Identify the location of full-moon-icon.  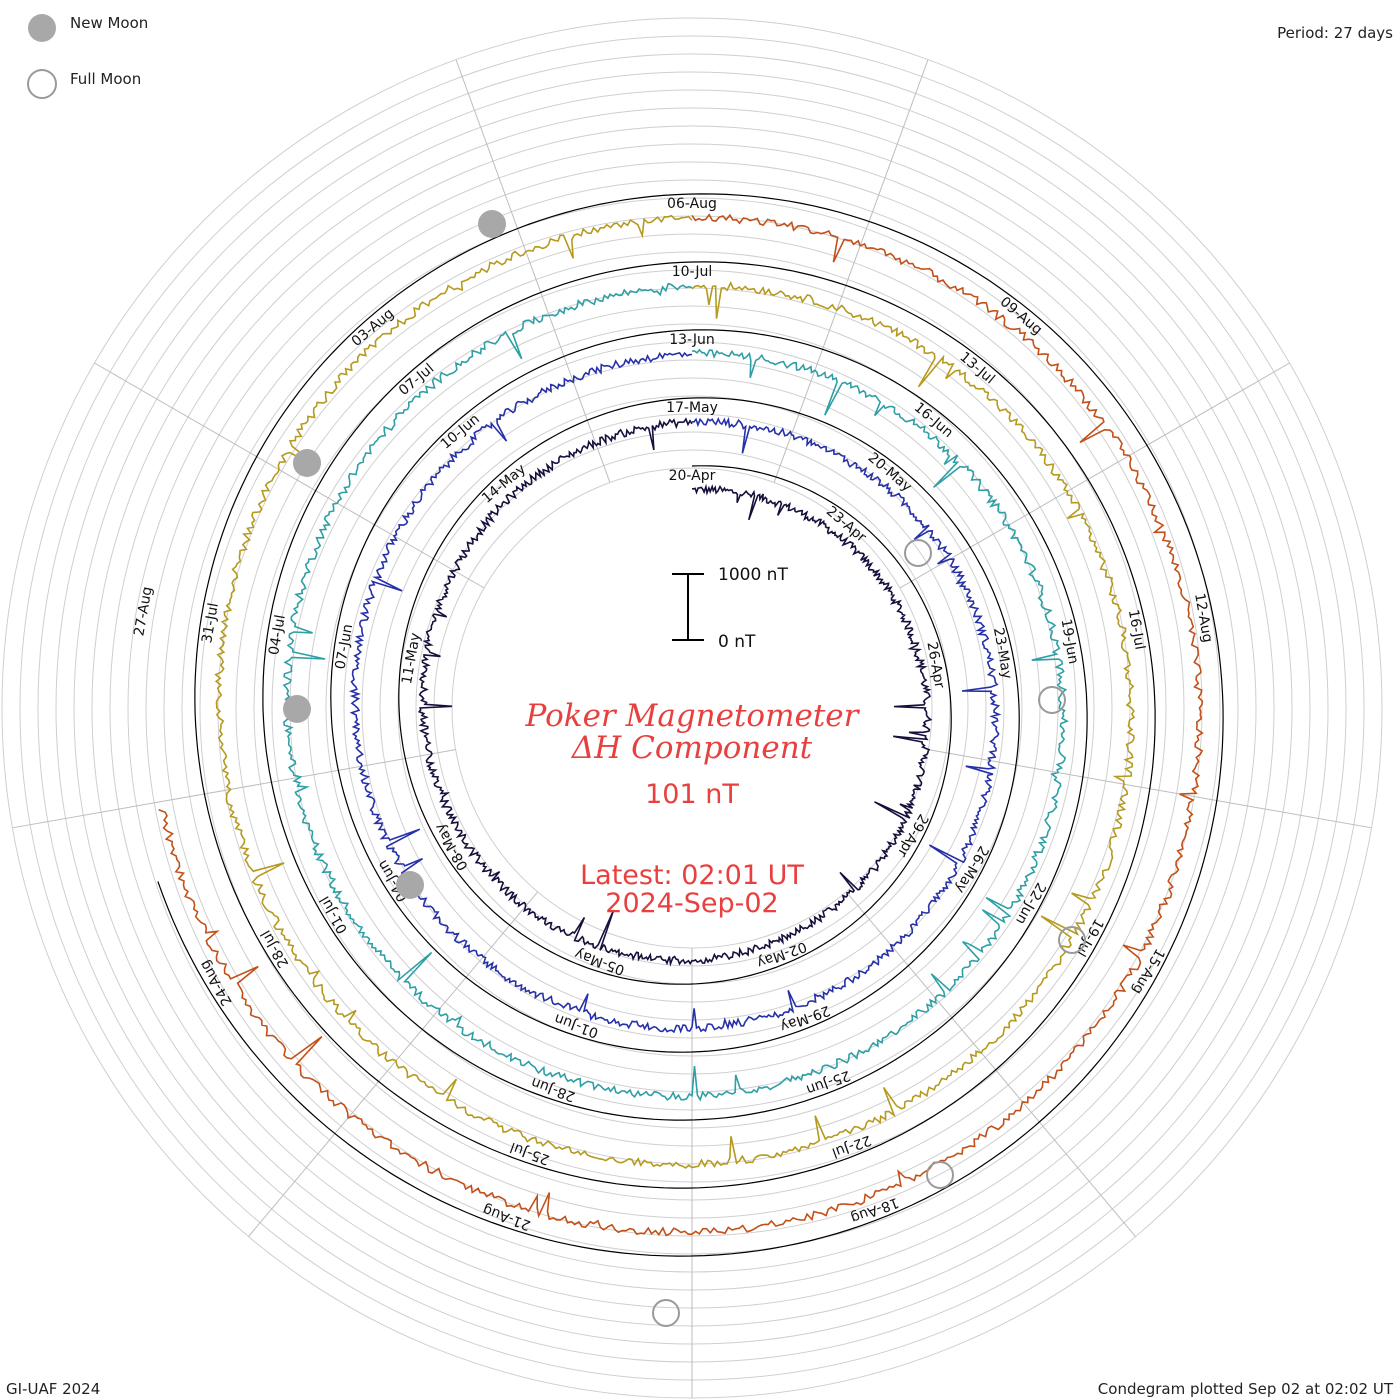
(42, 84).